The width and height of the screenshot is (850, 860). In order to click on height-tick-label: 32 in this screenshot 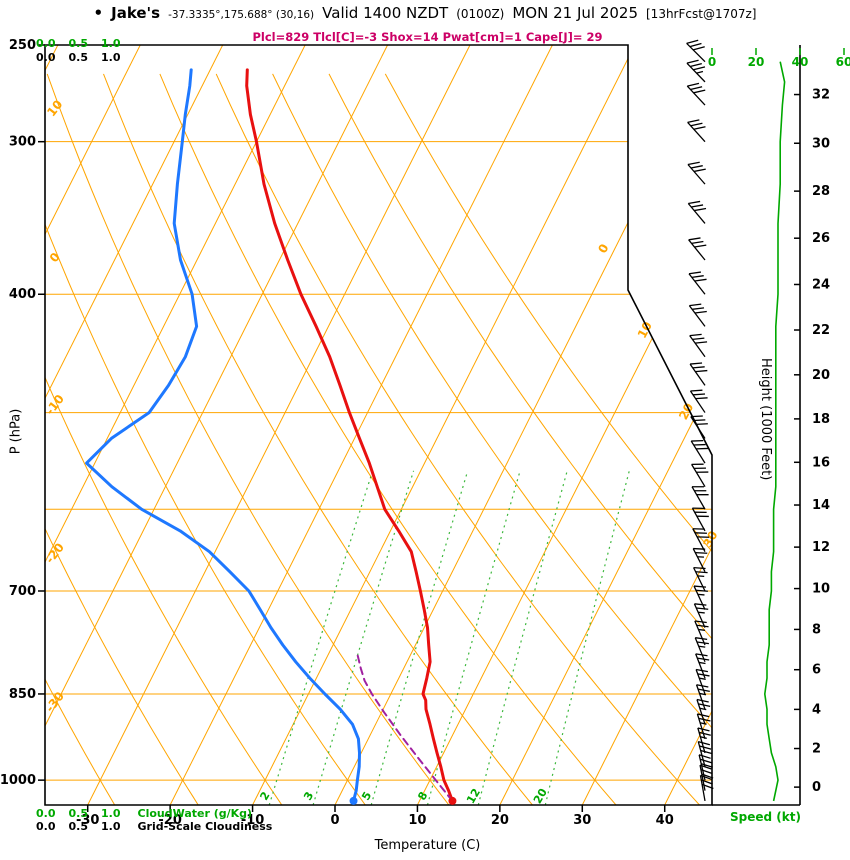, I will do `click(821, 95)`.